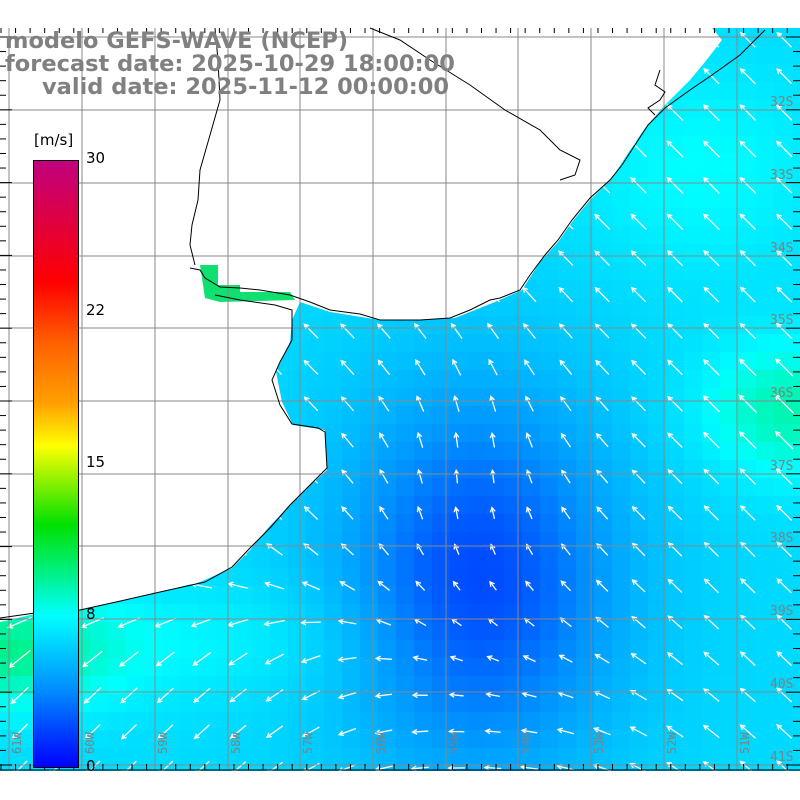  I want to click on colorbar-tick-22: 22, so click(96, 310).